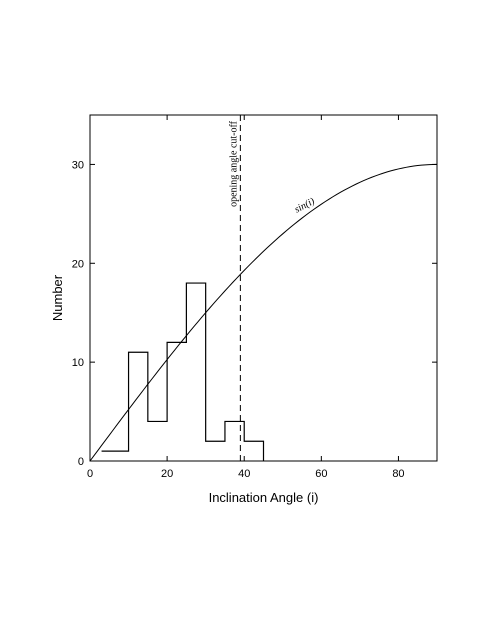 This screenshot has height=634, width=491. What do you see at coordinates (78, 165) in the screenshot?
I see `y-tick-label: 30` at bounding box center [78, 165].